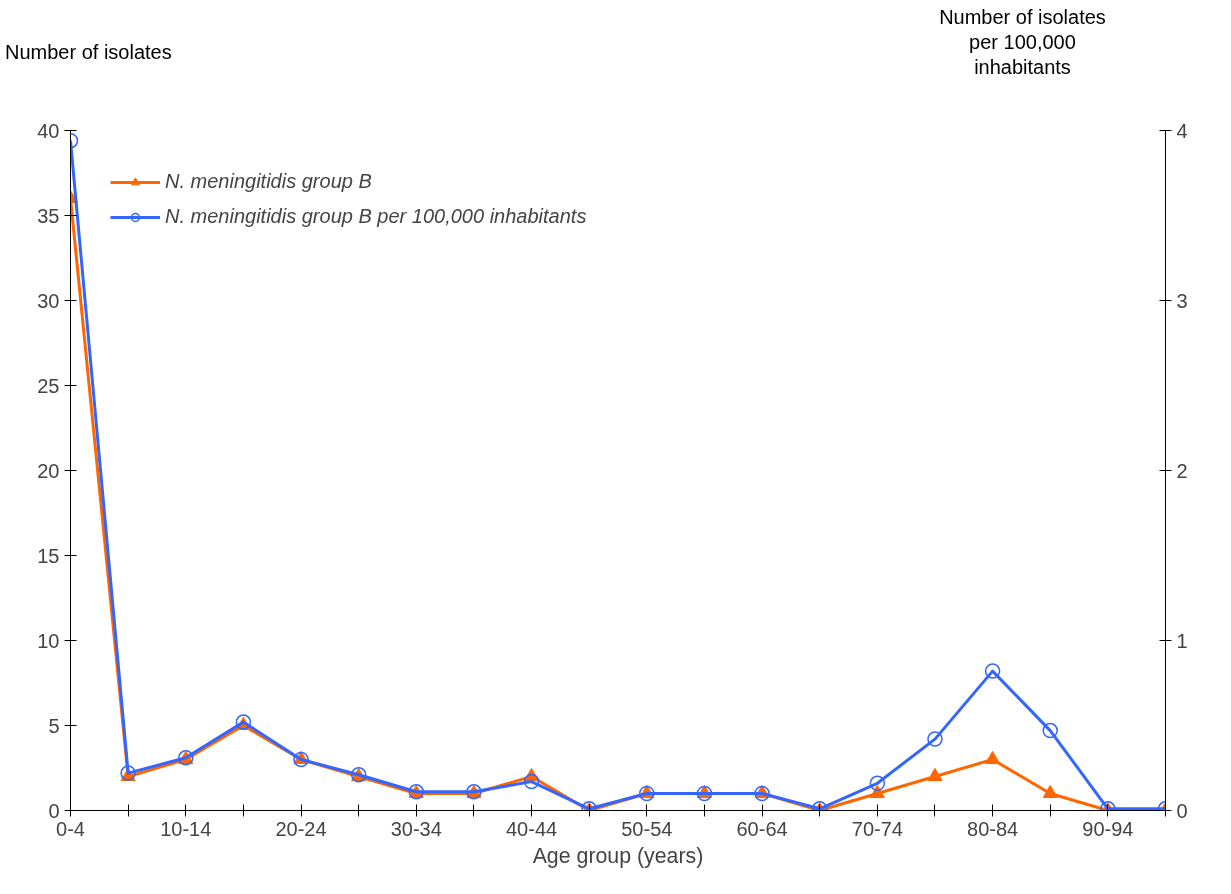 Image resolution: width=1231 pixels, height=894 pixels. I want to click on legend-label: N. meningitidis group B per 100,000 inhabitants, so click(376, 216).